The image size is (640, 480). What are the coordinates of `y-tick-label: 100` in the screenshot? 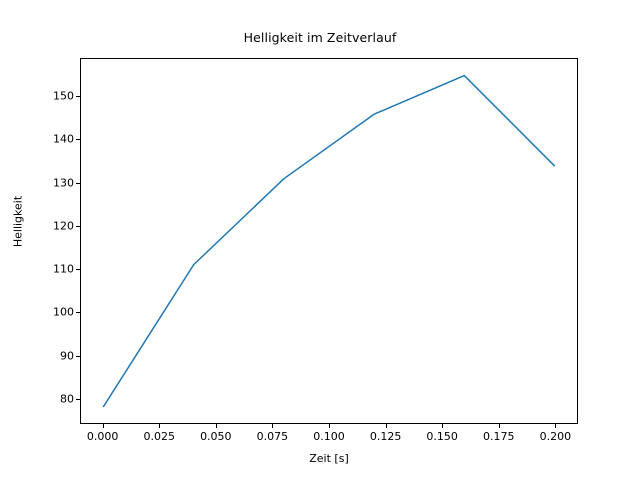 It's located at (63, 312).